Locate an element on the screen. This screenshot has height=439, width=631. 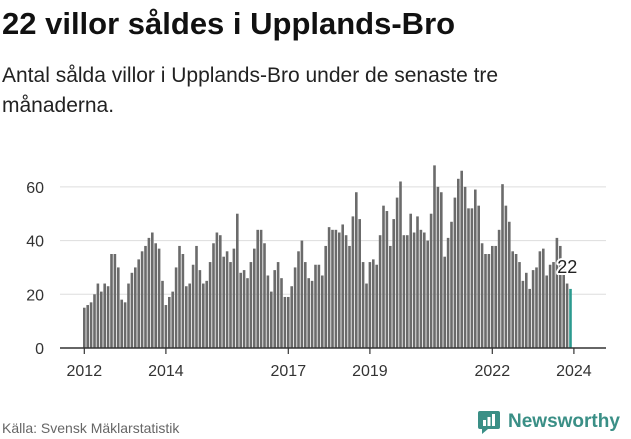
brand-logo: Newsworthy is located at coordinates (548, 422).